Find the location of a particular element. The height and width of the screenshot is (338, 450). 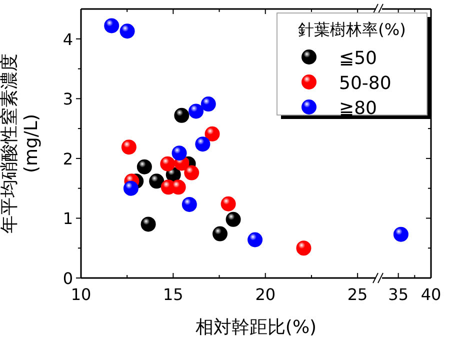

x-tick-label: 10 is located at coordinates (81, 294).